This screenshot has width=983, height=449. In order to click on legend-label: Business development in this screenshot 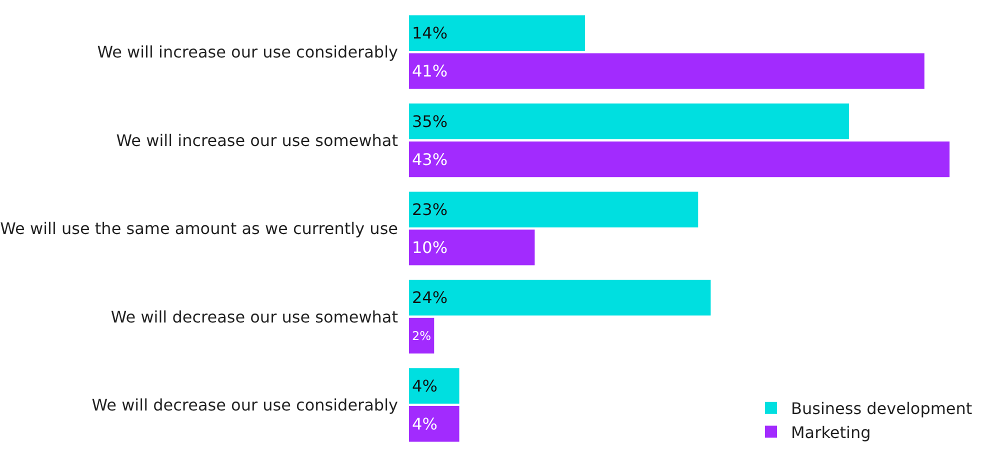, I will do `click(881, 408)`.